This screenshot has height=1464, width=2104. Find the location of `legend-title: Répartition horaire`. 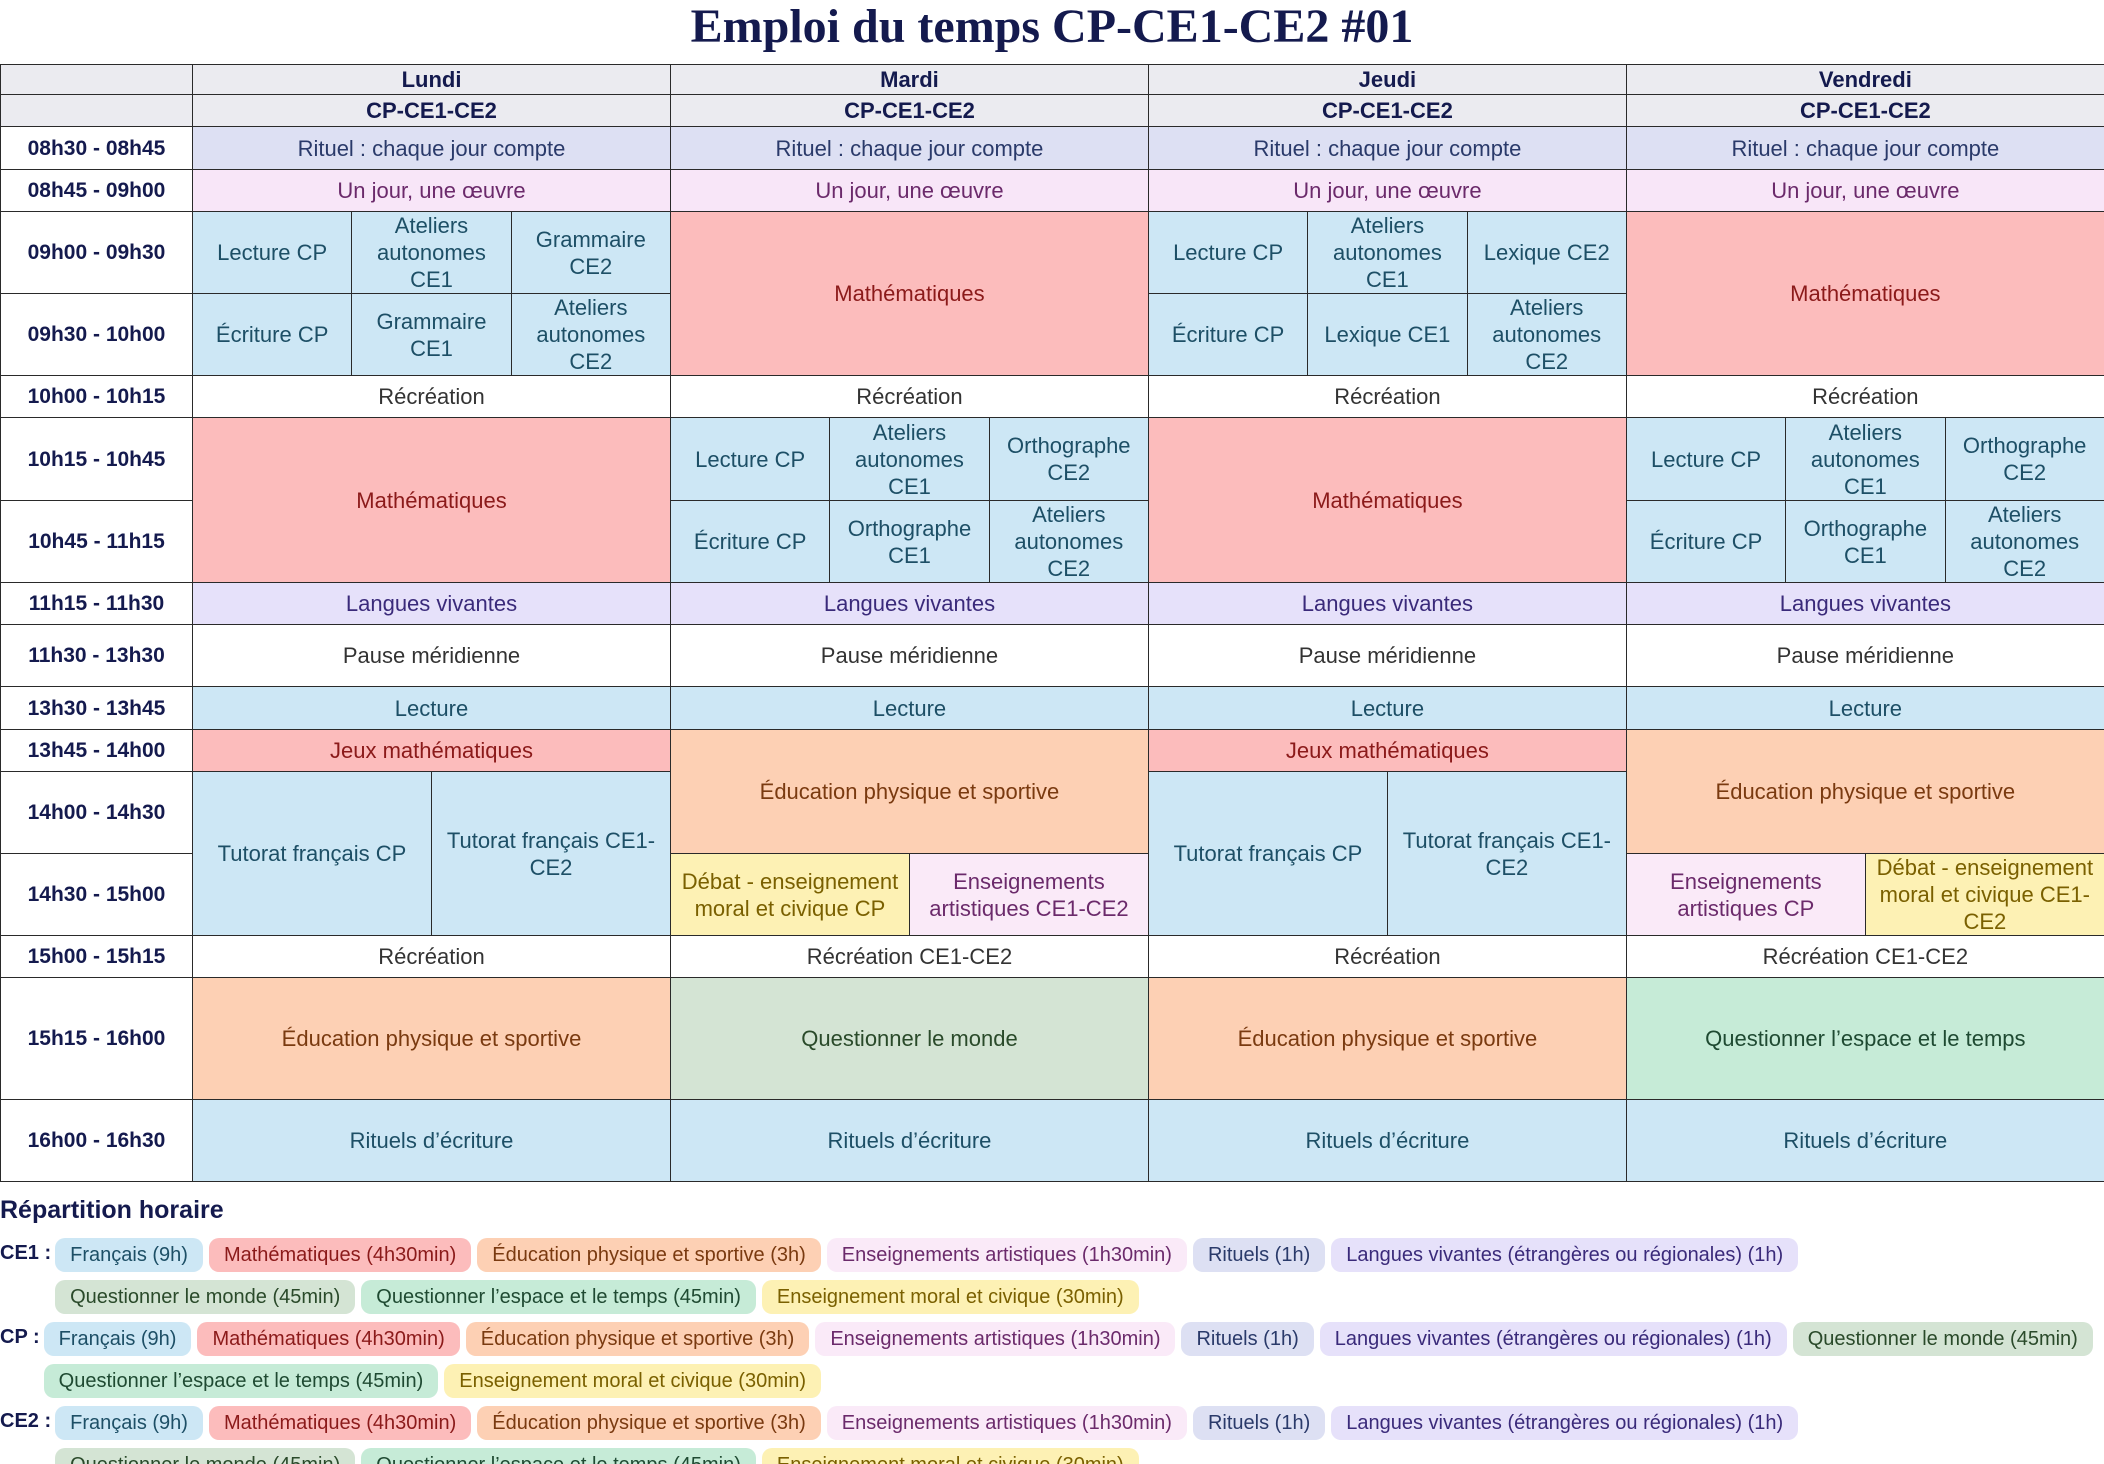

legend-title: Répartition horaire is located at coordinates (112, 1210).